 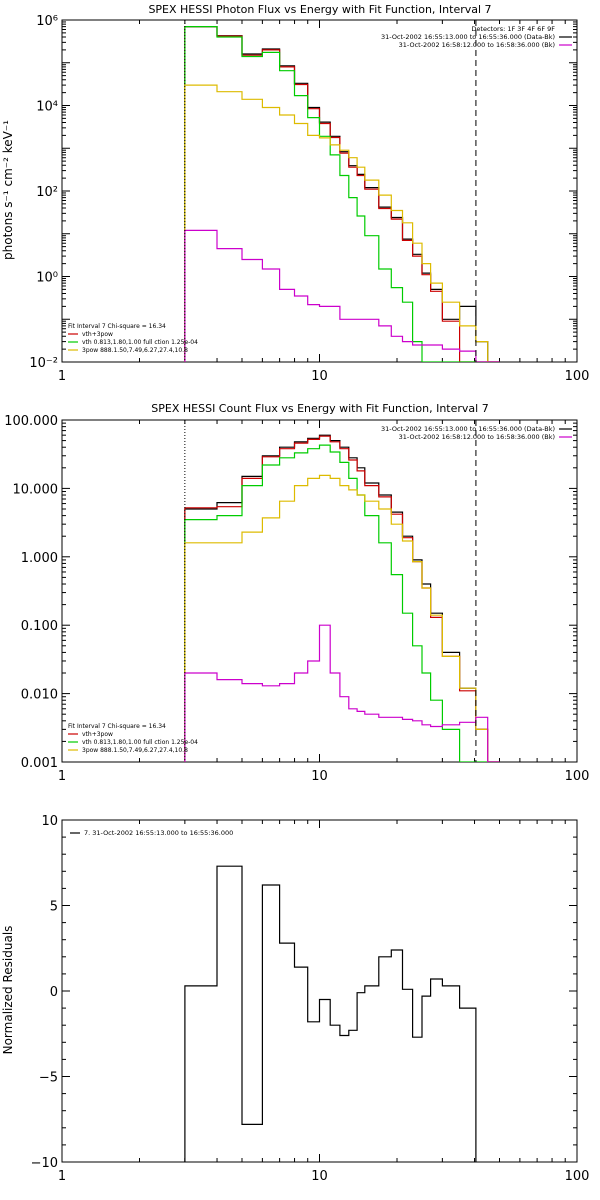 I want to click on photon-flux-series-group, so click(x=342, y=194).